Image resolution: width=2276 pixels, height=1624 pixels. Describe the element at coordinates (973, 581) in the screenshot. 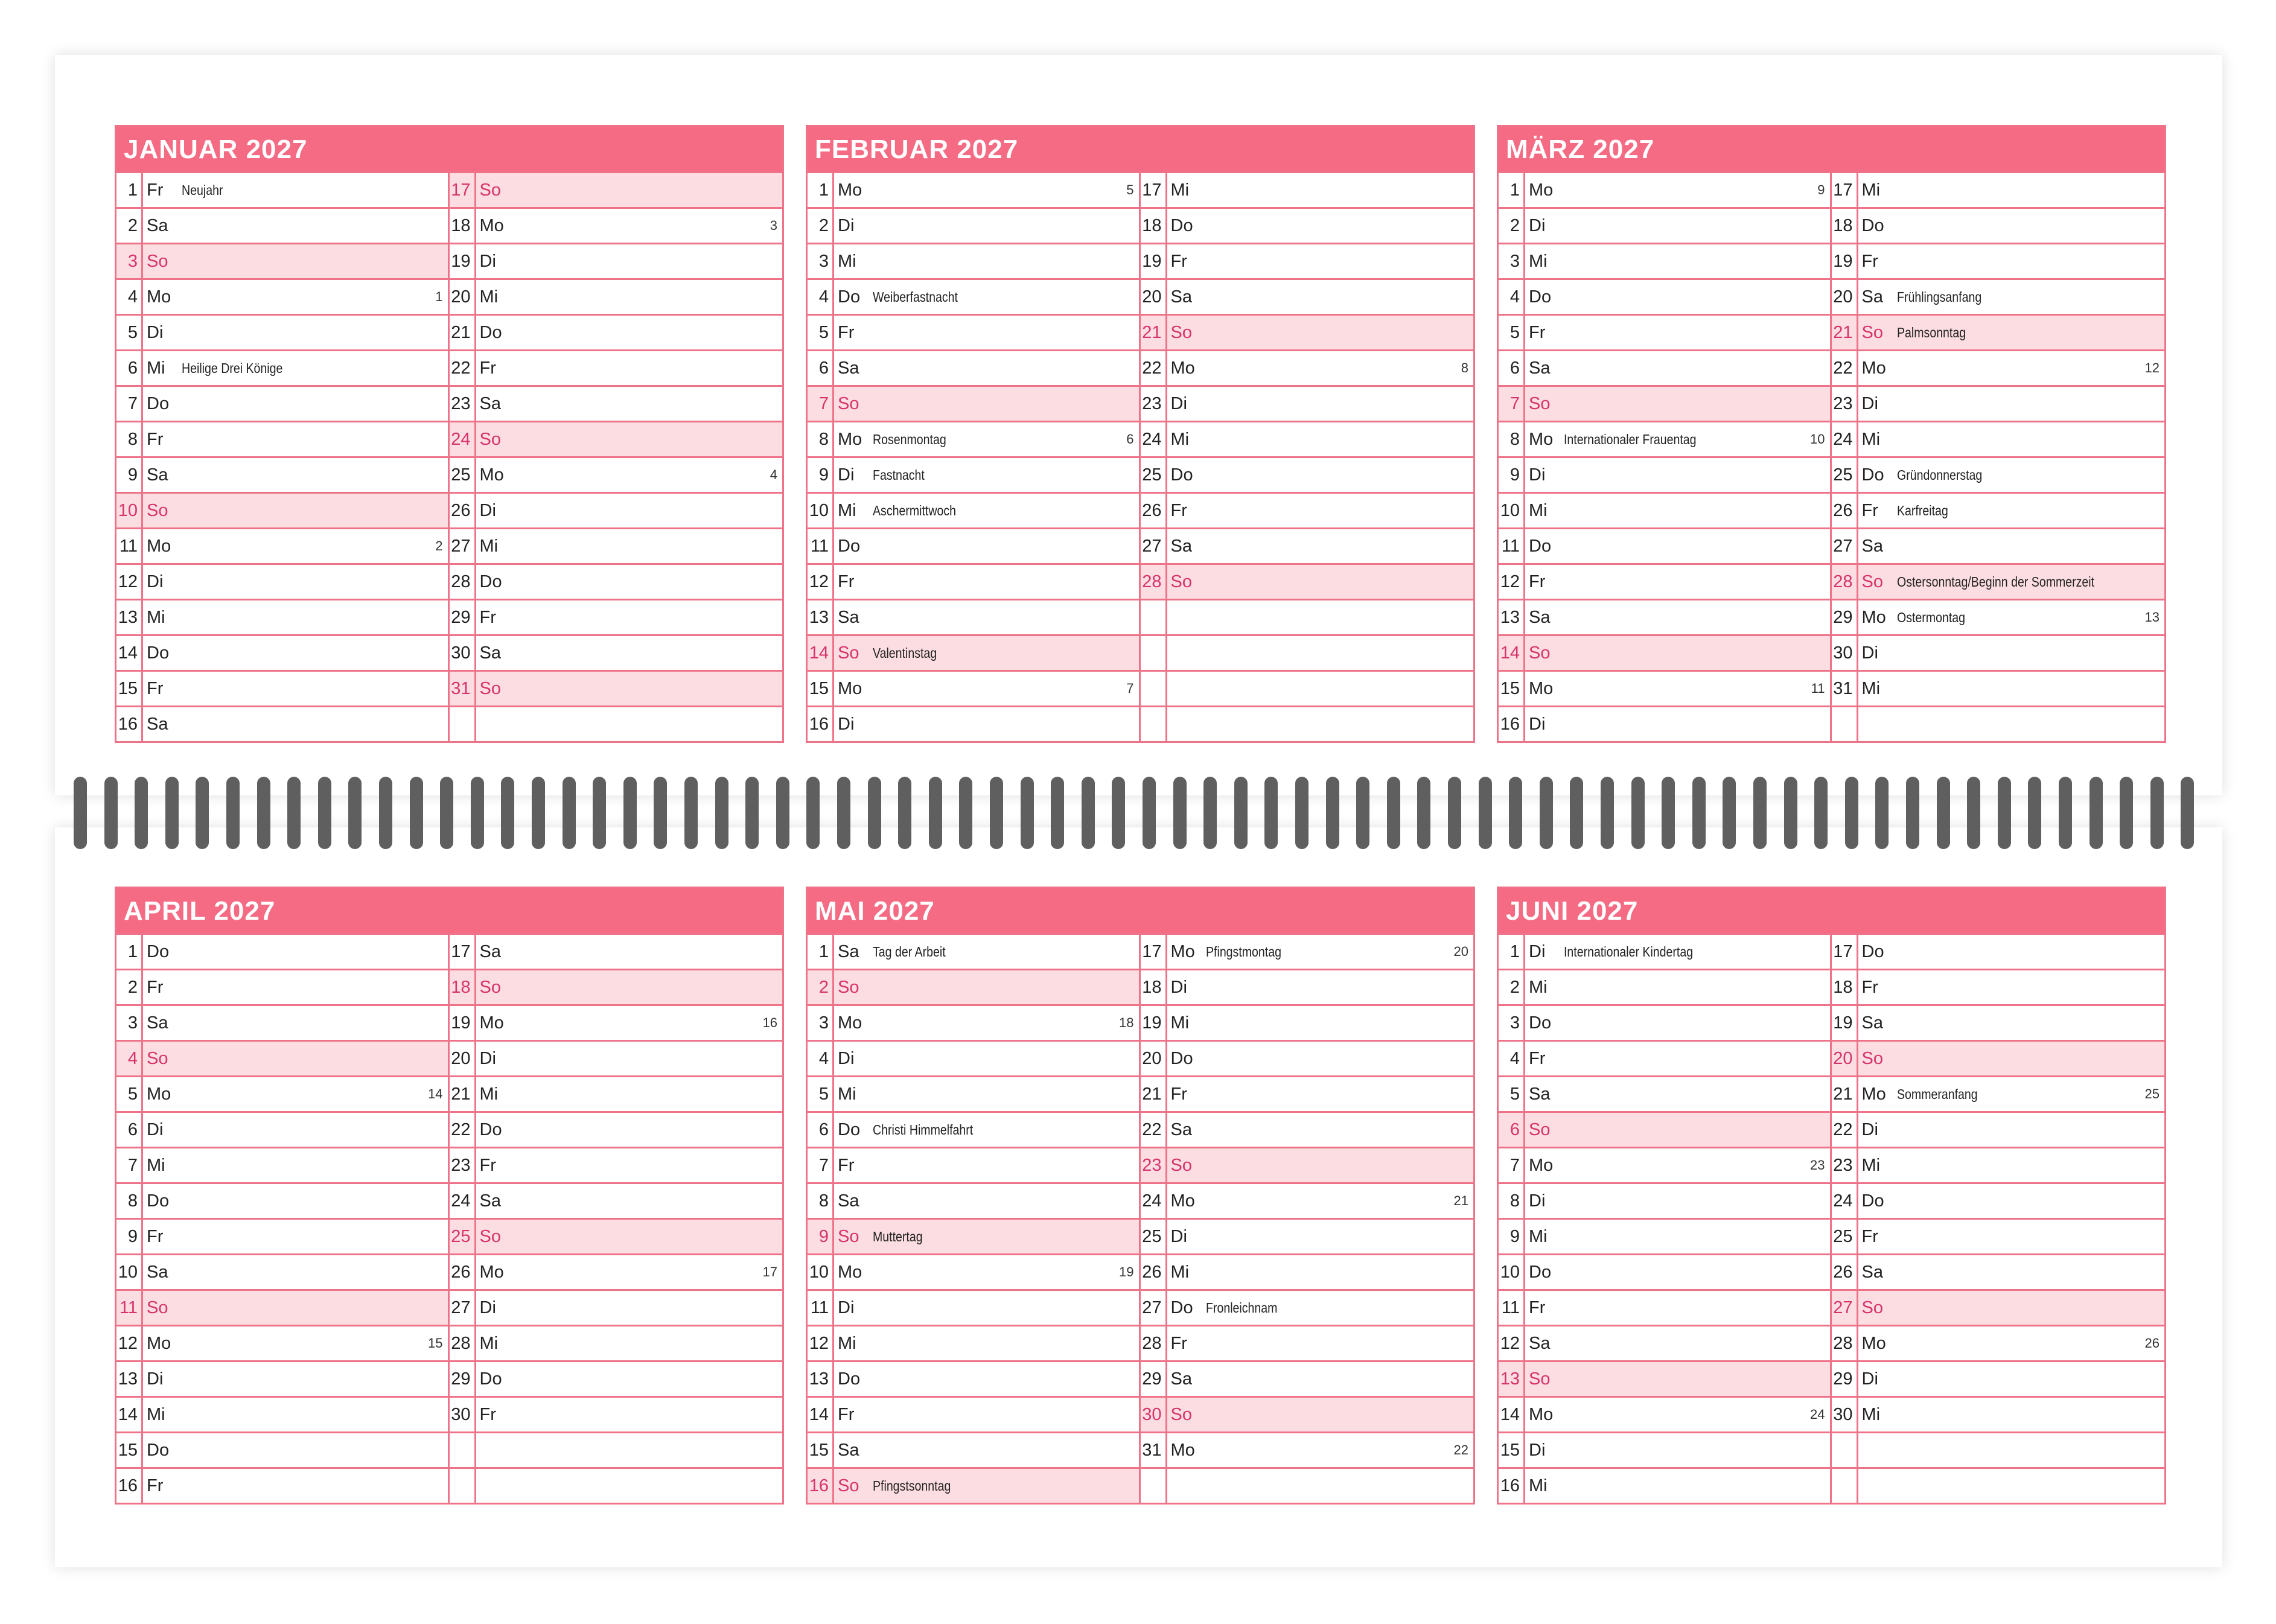

I see `day-row: 12 Fr` at that location.